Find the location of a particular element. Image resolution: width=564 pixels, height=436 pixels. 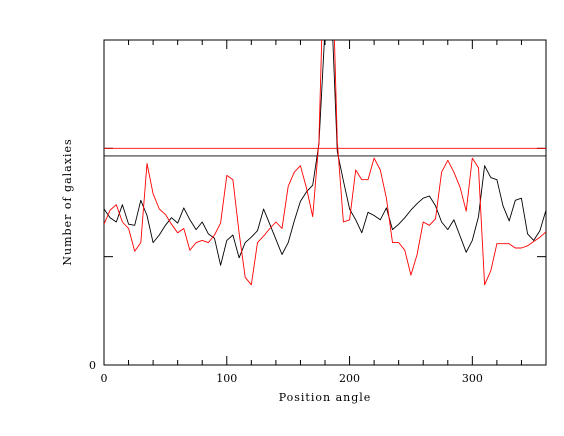

x-tick-label: 200 is located at coordinates (349, 378).